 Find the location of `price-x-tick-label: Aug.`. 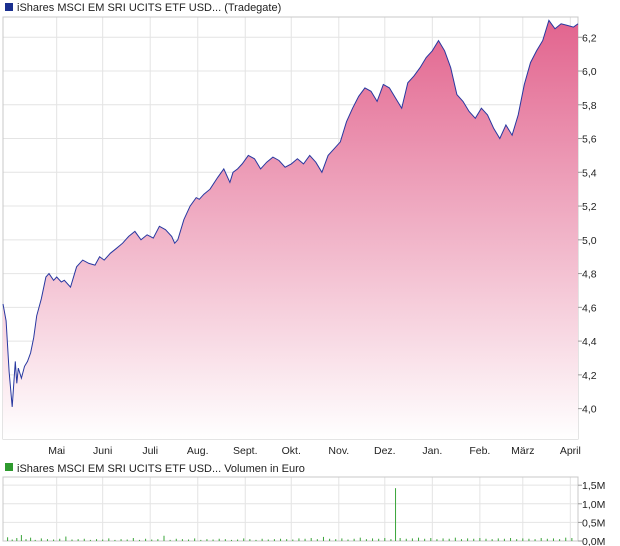

price-x-tick-label: Aug. is located at coordinates (198, 451).